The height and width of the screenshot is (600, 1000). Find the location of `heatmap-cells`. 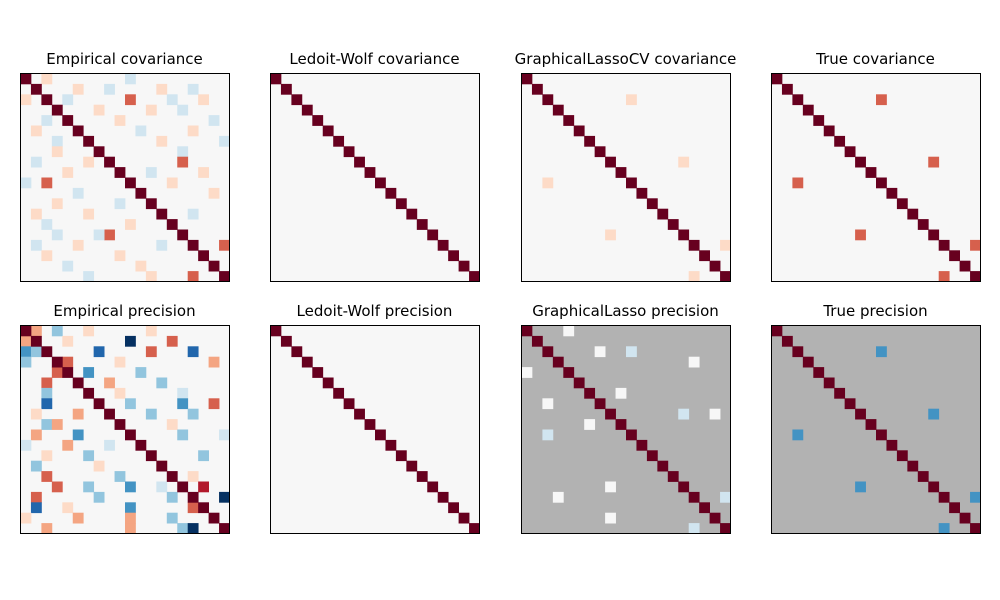

heatmap-cells is located at coordinates (876, 177).